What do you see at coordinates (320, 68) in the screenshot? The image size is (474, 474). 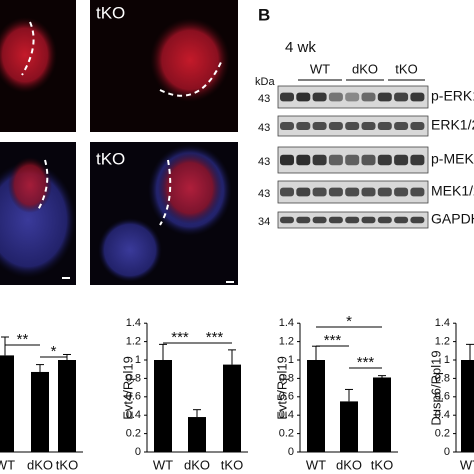 I see `group-label: WT` at bounding box center [320, 68].